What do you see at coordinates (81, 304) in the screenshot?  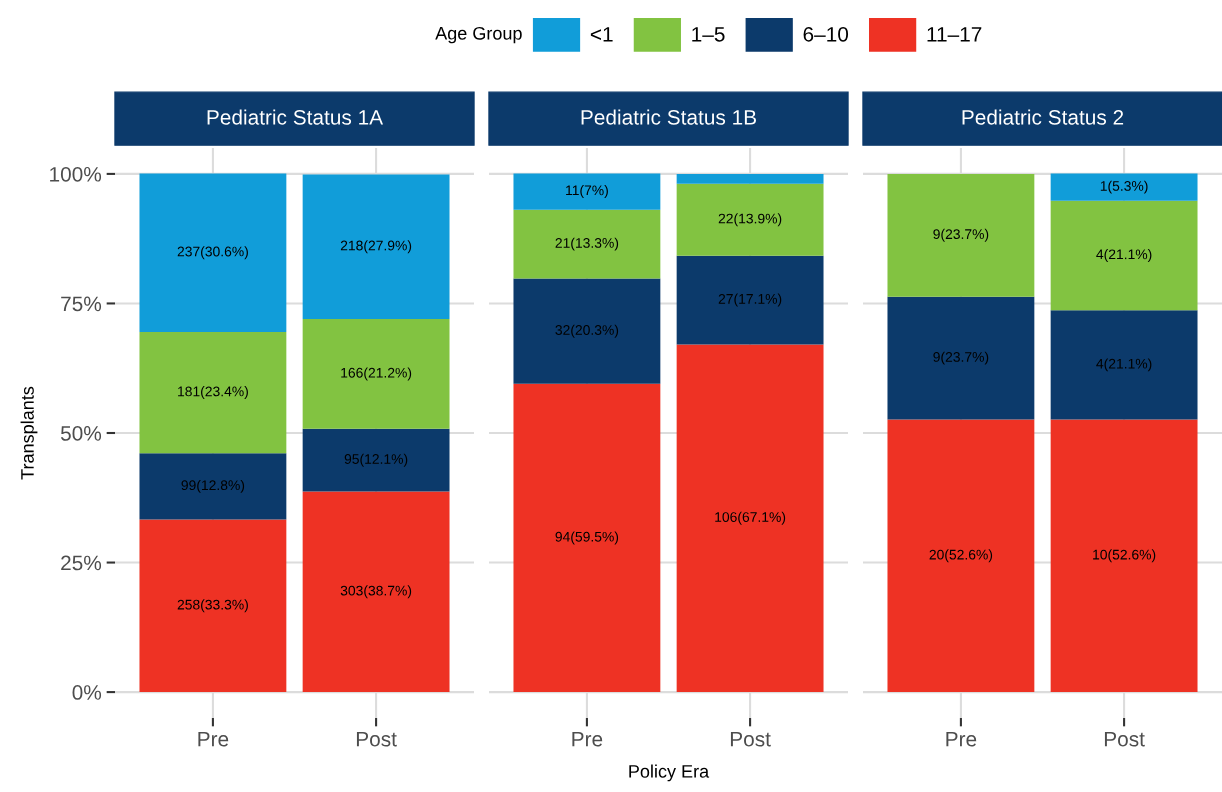 I see `y-tick-label: 75%` at bounding box center [81, 304].